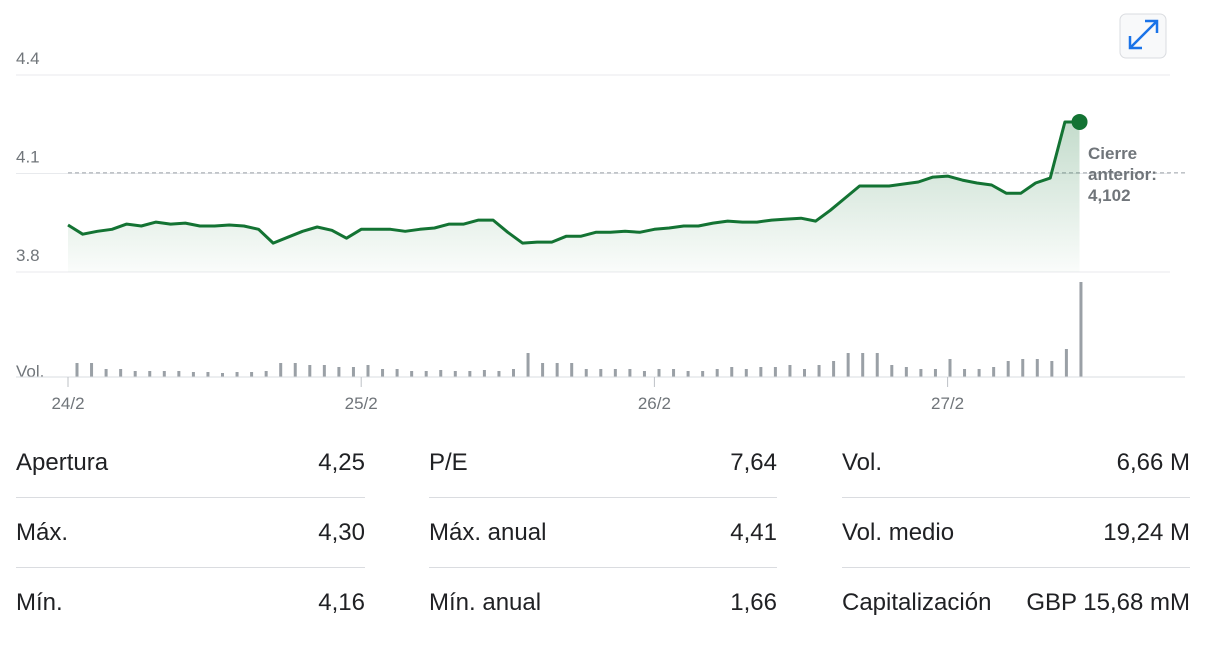 The width and height of the screenshot is (1206, 649). I want to click on stat-value: 4,16, so click(341, 602).